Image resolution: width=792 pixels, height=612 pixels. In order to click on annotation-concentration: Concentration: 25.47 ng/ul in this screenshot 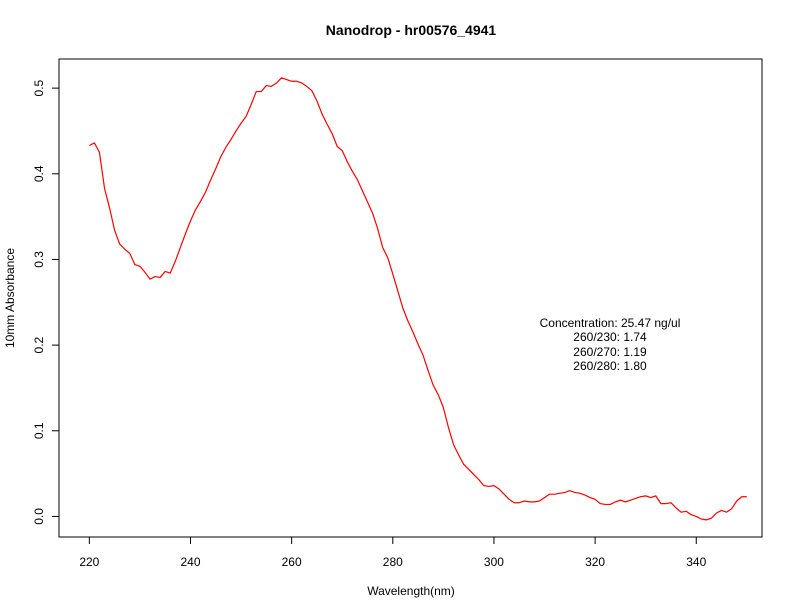, I will do `click(610, 323)`.